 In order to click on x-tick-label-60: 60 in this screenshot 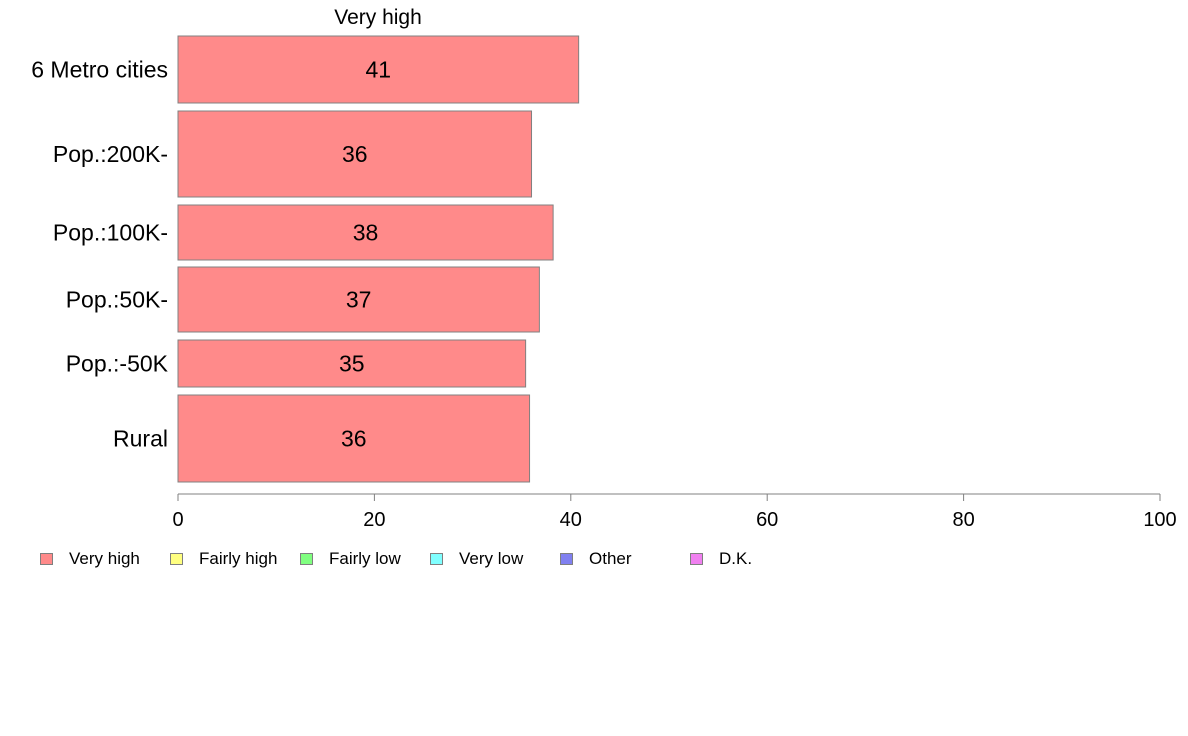, I will do `click(767, 520)`.